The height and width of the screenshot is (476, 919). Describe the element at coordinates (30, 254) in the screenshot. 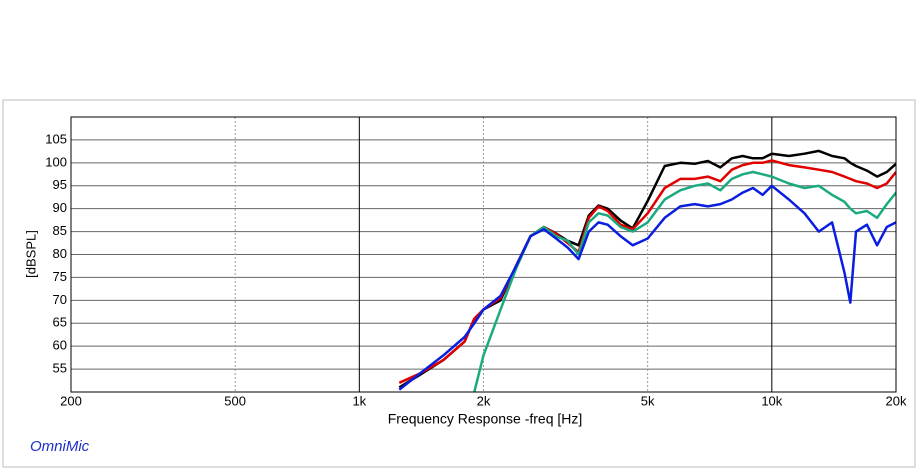

I see `y-axis-label: [dBSPL]` at that location.